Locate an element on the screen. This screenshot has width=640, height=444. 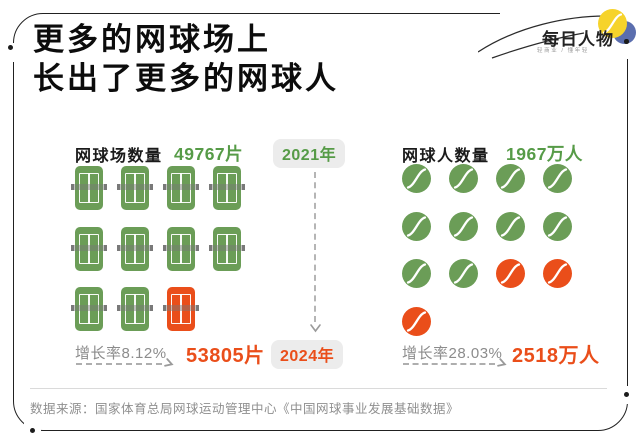
courts-2021-value: 49767片 is located at coordinates (209, 154).